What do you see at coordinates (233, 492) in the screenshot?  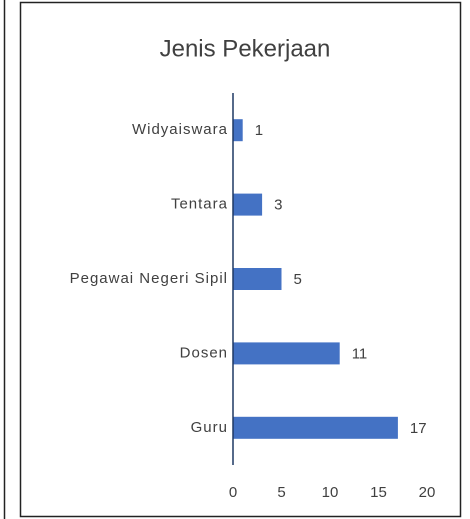 I see `x-tick-label: 0` at bounding box center [233, 492].